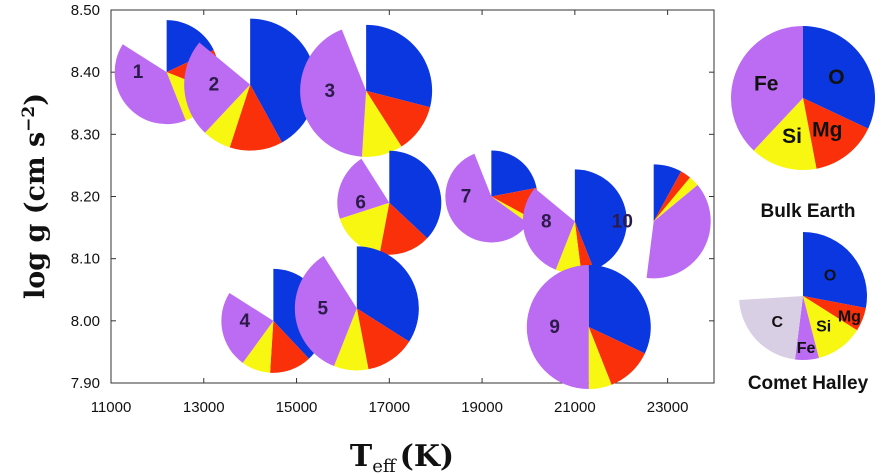 This screenshot has width=886, height=474. I want to click on y-tick-label: 8.00, so click(85, 321).